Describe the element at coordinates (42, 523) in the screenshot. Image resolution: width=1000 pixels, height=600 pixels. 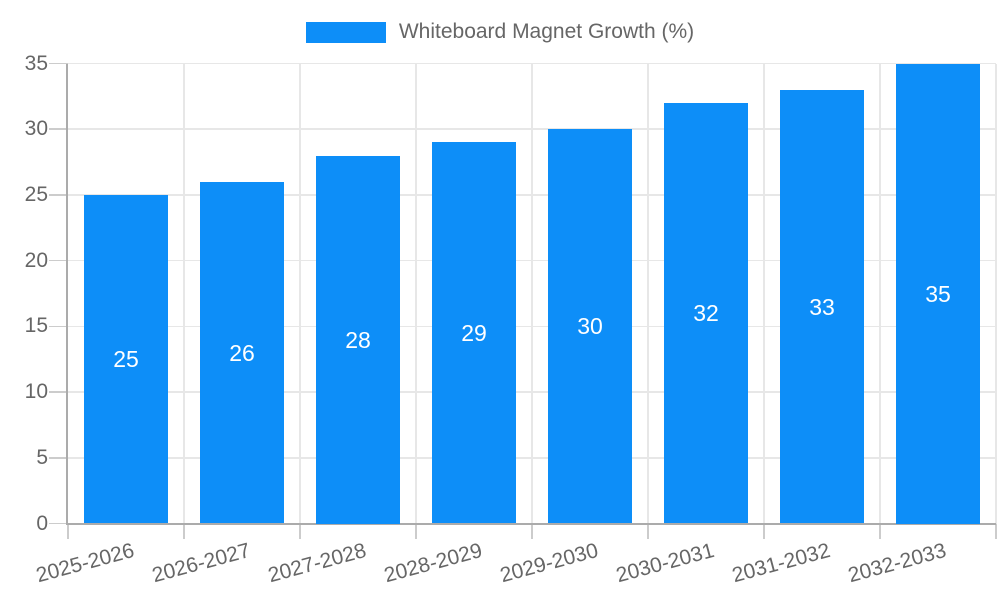
I see `y-axis-label: 0` at that location.